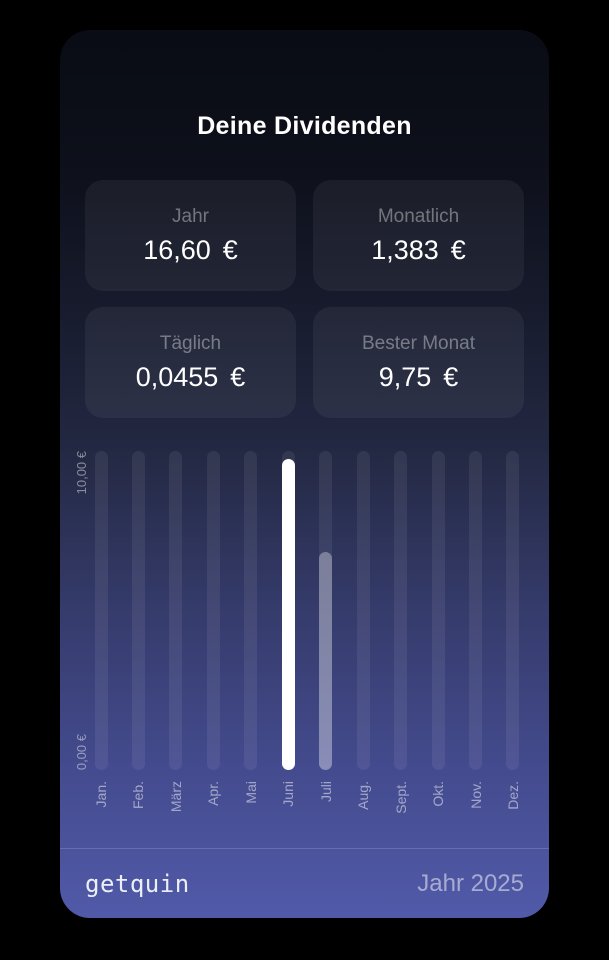 This screenshot has height=960, width=609. What do you see at coordinates (325, 792) in the screenshot?
I see `month-label: Juli` at bounding box center [325, 792].